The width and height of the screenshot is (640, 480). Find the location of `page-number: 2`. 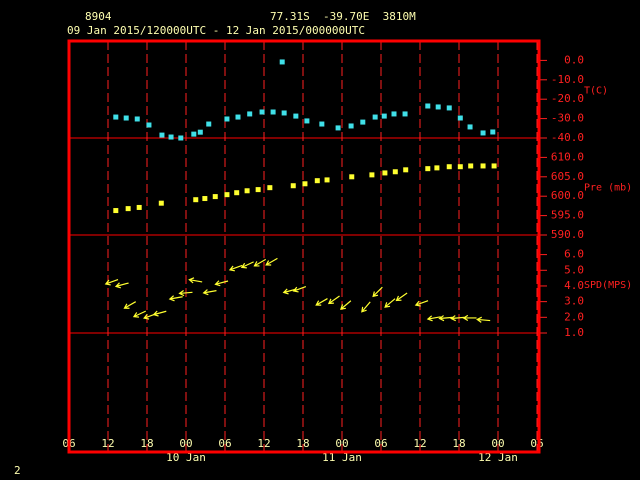

page-number: 2 is located at coordinates (17, 470).